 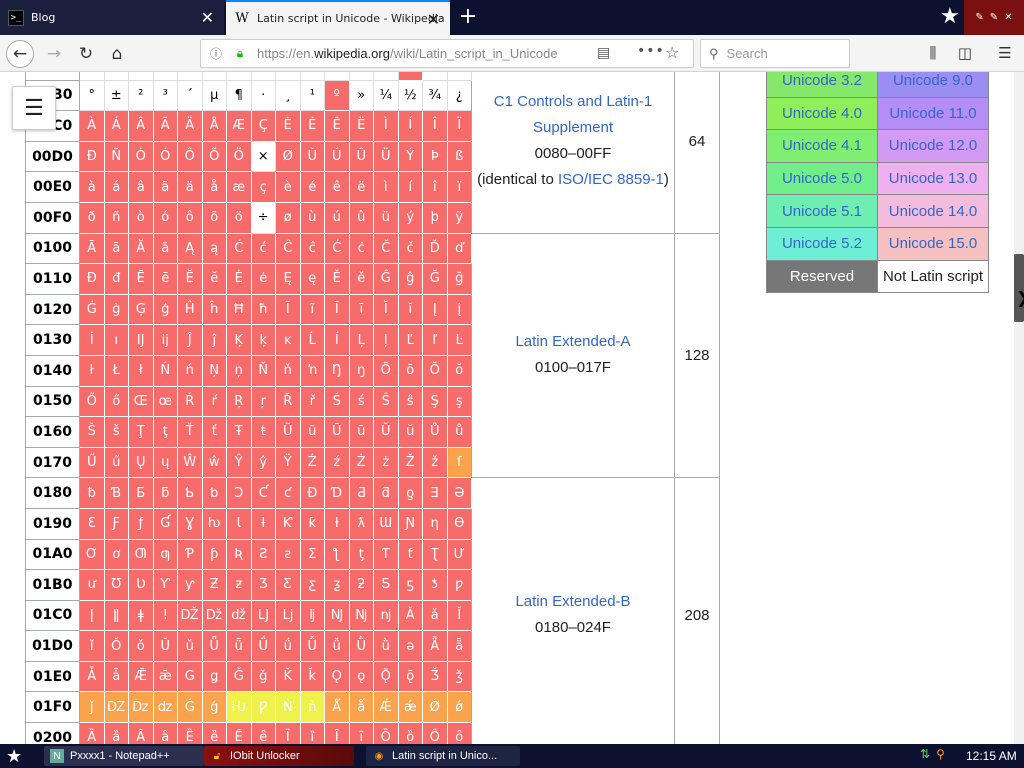 I want to click on character-cell: Ô, so click(x=190, y=156).